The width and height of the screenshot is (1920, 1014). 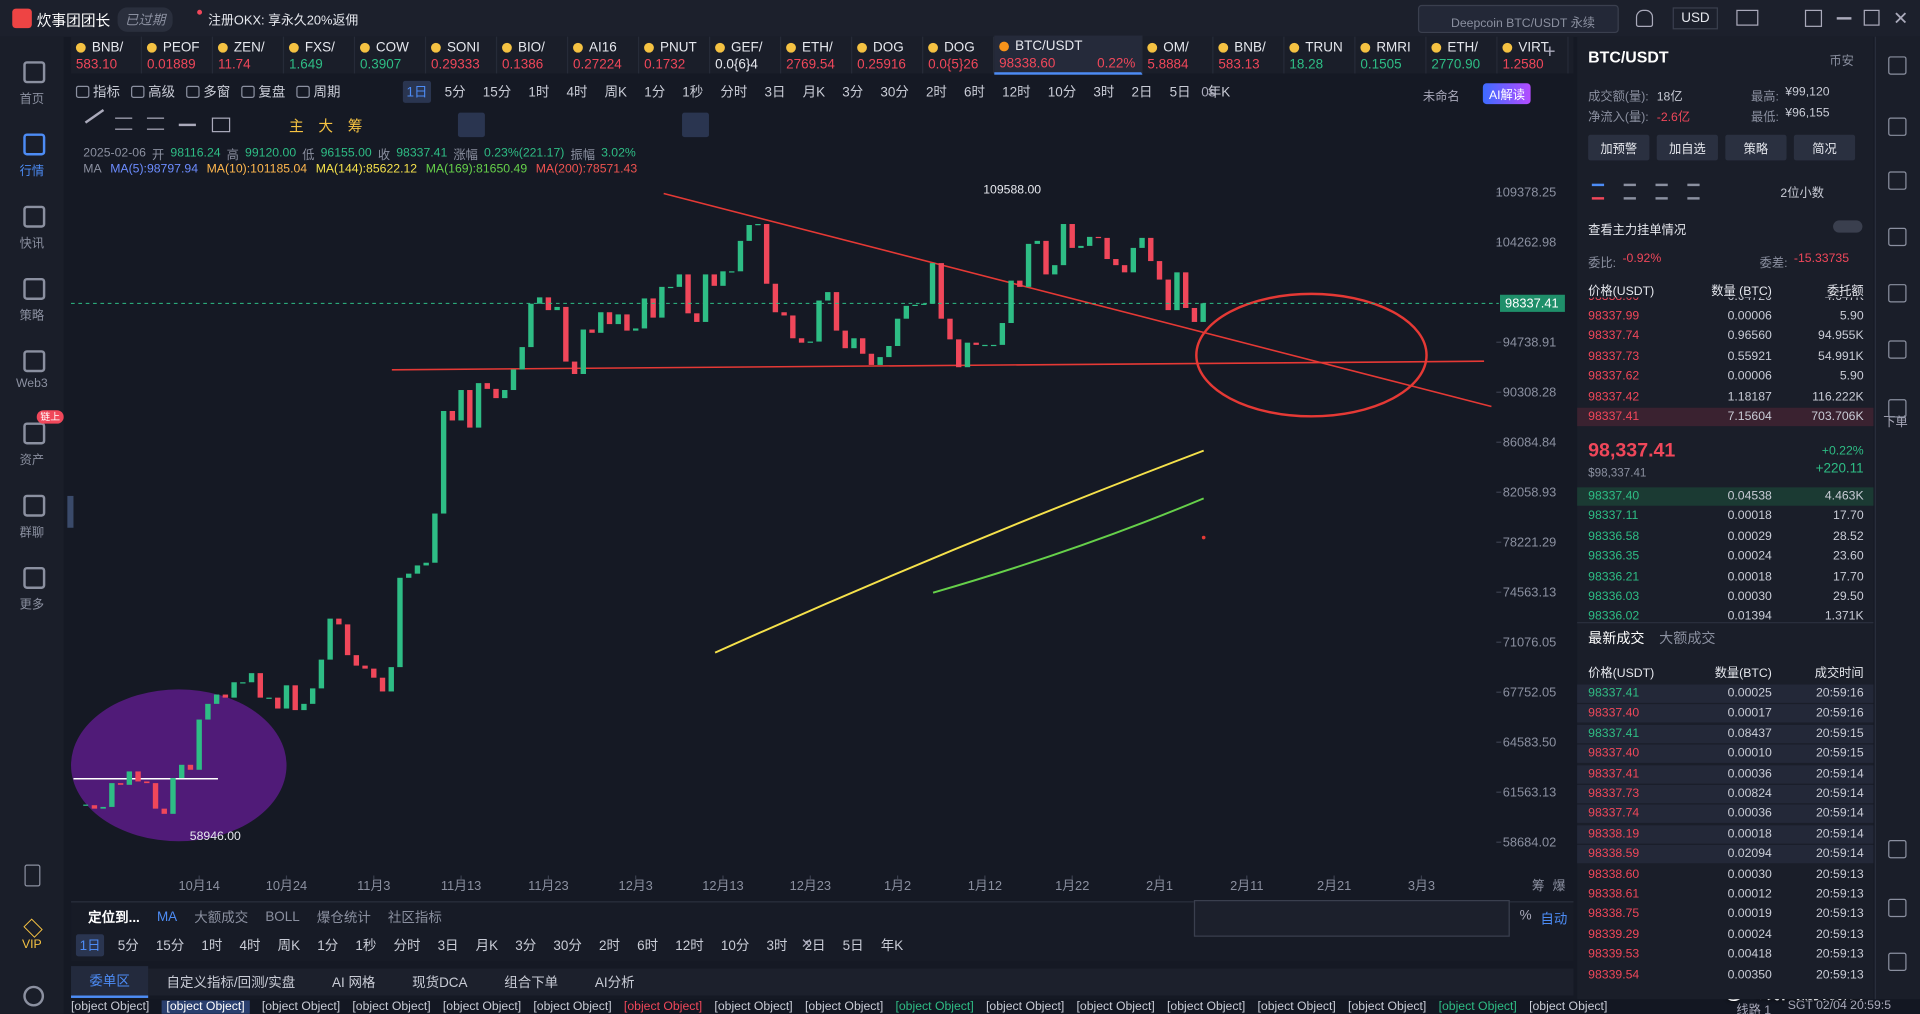 I want to click on ticker-tab: DOG 0.0{5}26, so click(x=959, y=55).